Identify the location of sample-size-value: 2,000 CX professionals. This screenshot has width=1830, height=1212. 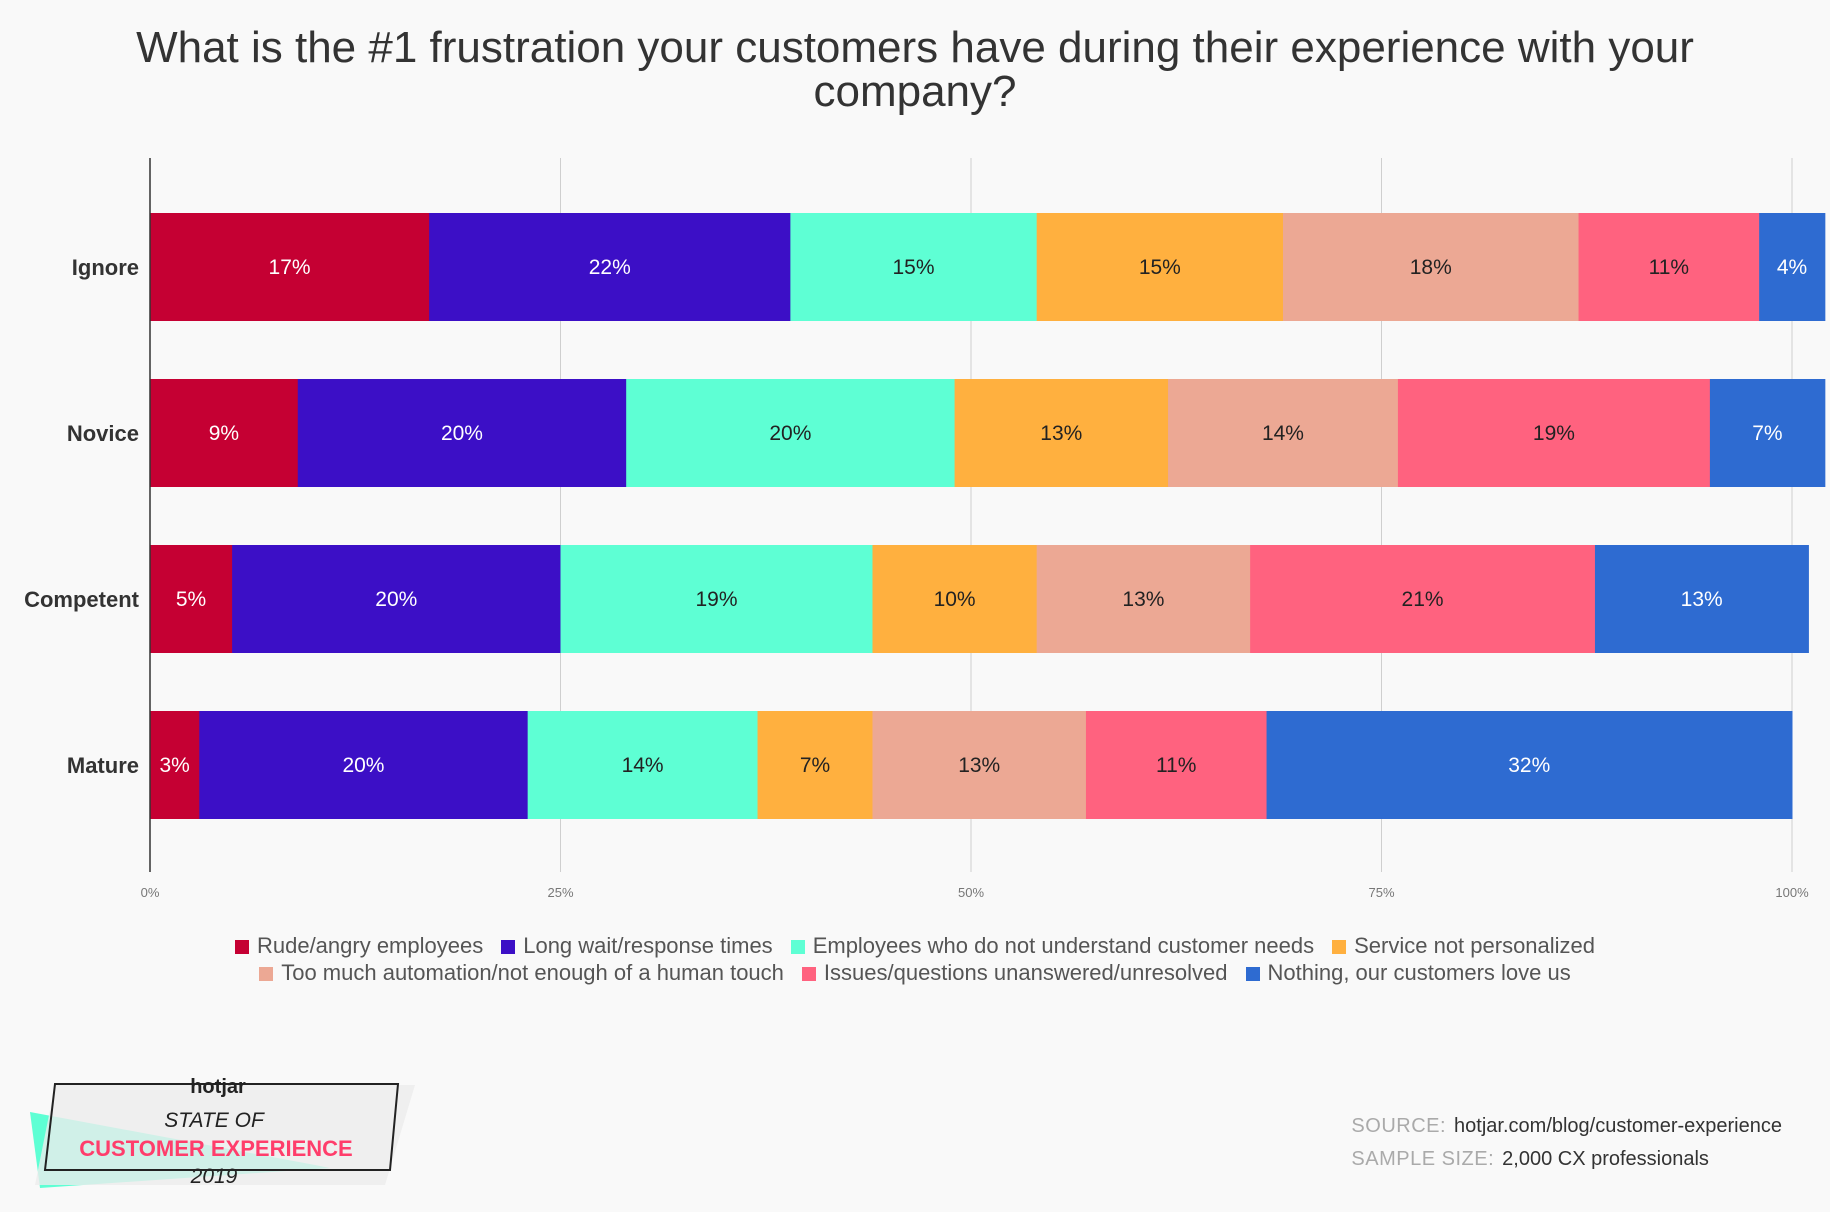
(1605, 1159).